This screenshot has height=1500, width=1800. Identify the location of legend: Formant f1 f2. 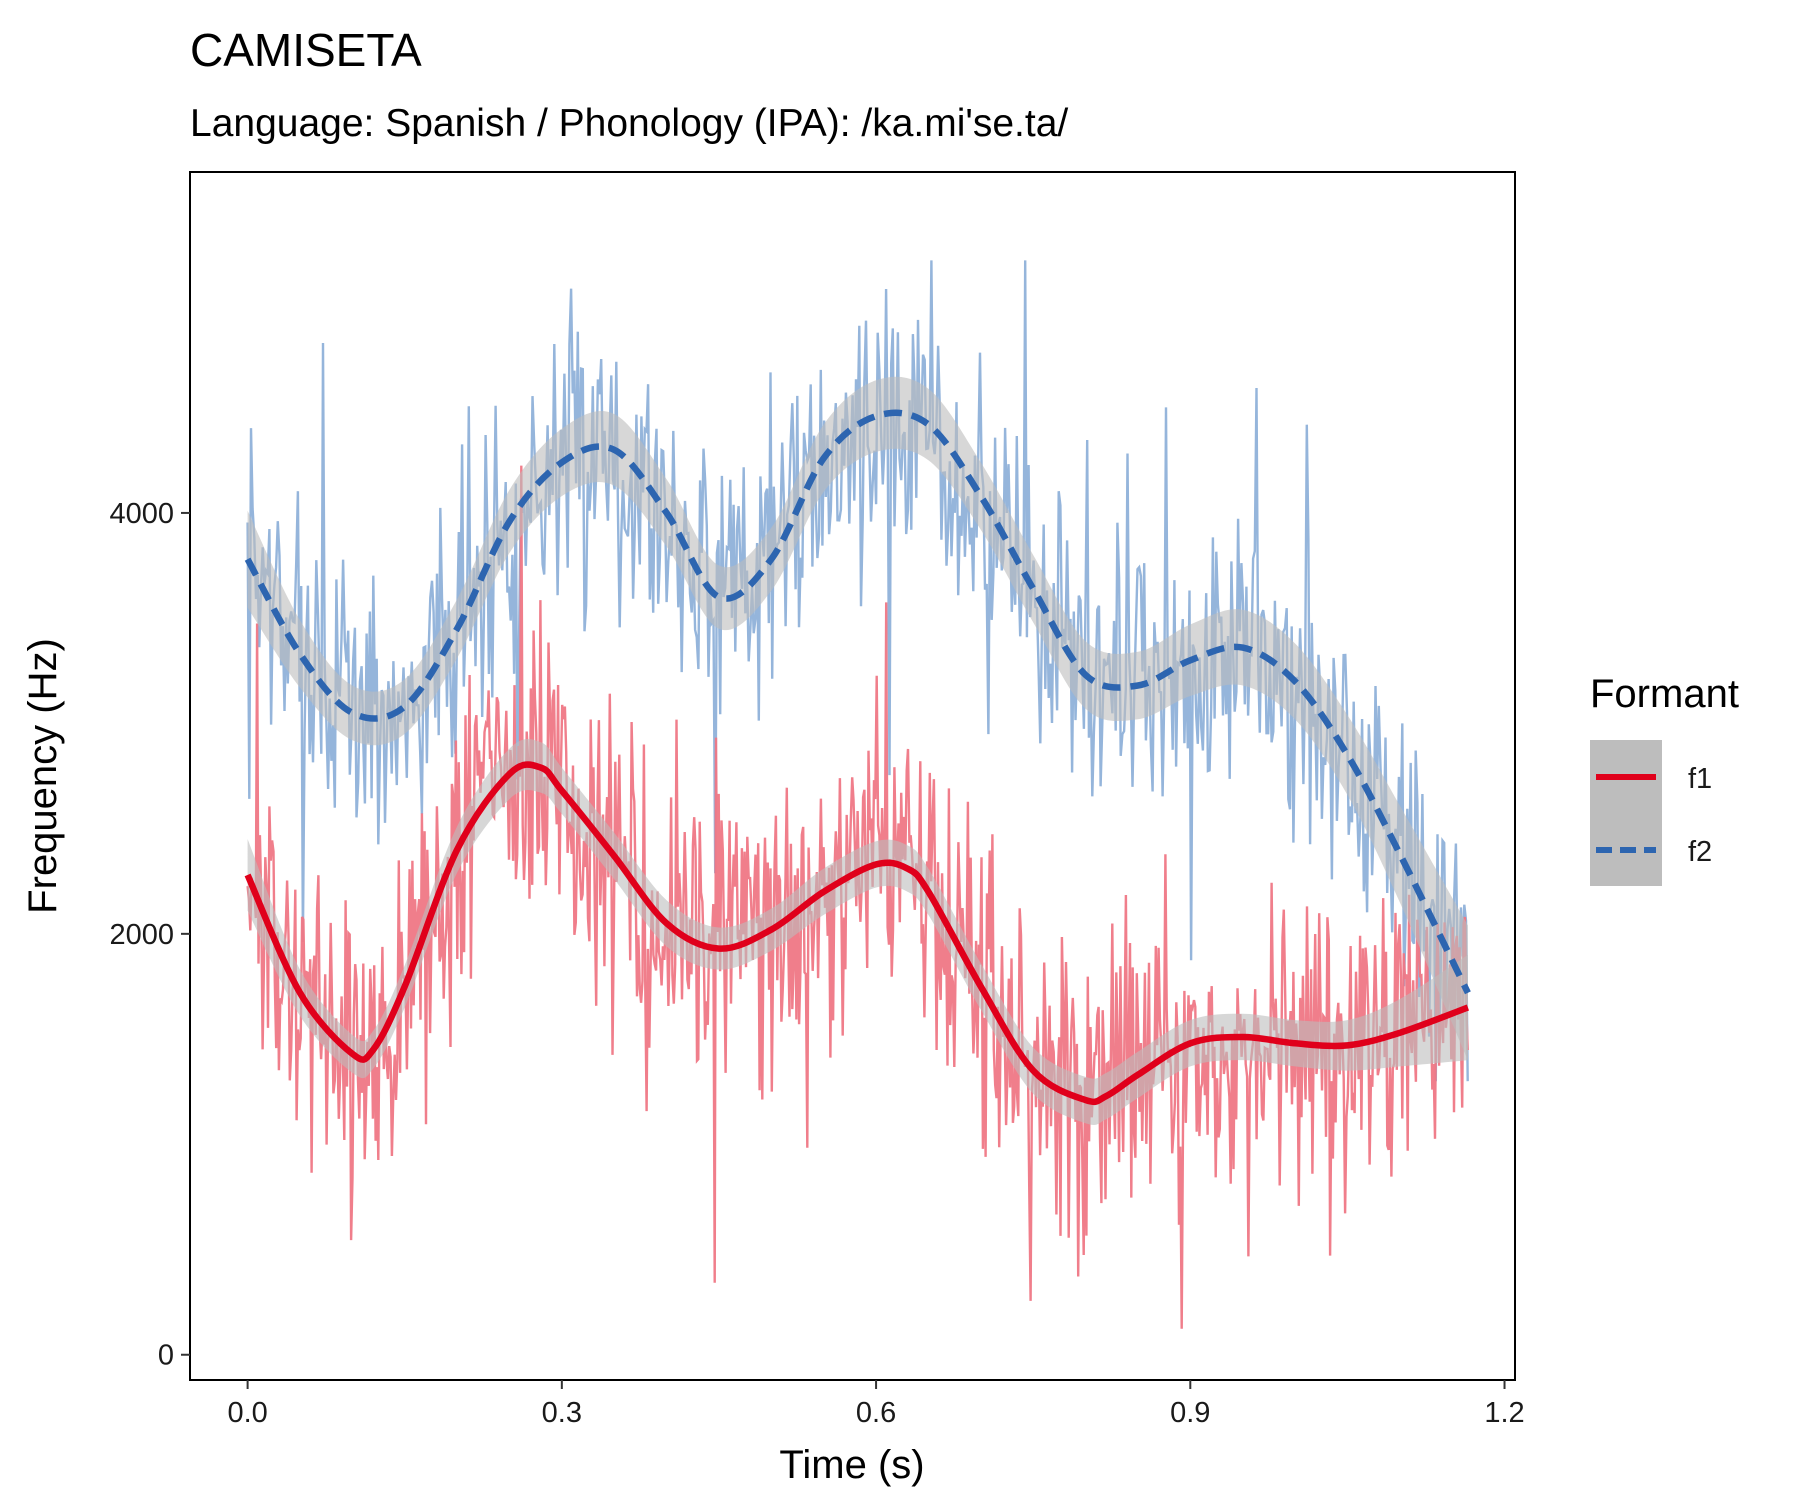
(1664, 779).